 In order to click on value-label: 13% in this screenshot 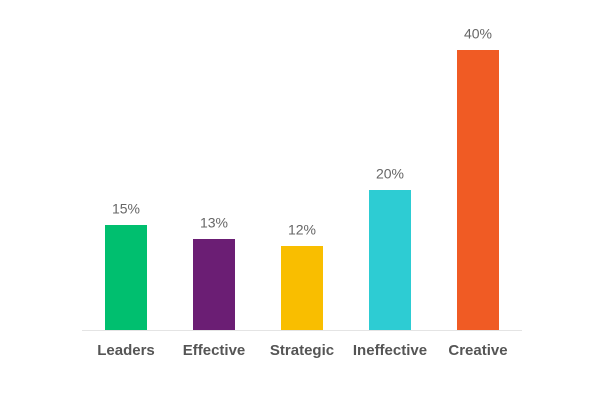, I will do `click(214, 223)`.